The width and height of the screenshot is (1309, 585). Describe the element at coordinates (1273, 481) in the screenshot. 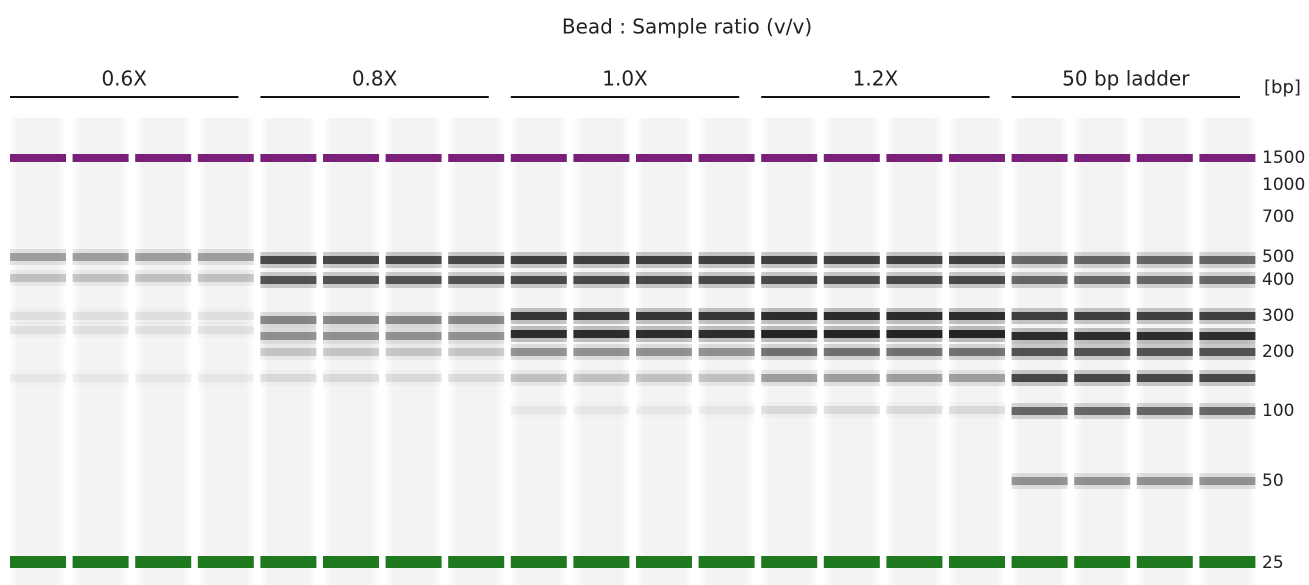

I see `size-label: 50` at that location.